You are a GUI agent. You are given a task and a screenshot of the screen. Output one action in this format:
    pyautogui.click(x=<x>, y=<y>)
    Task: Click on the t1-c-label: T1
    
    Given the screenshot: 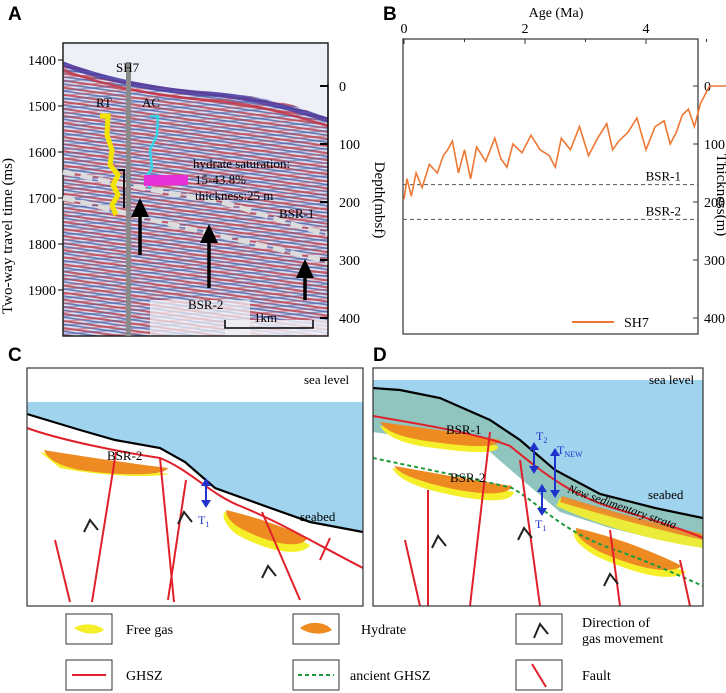 What is the action you would take?
    pyautogui.click(x=203, y=521)
    